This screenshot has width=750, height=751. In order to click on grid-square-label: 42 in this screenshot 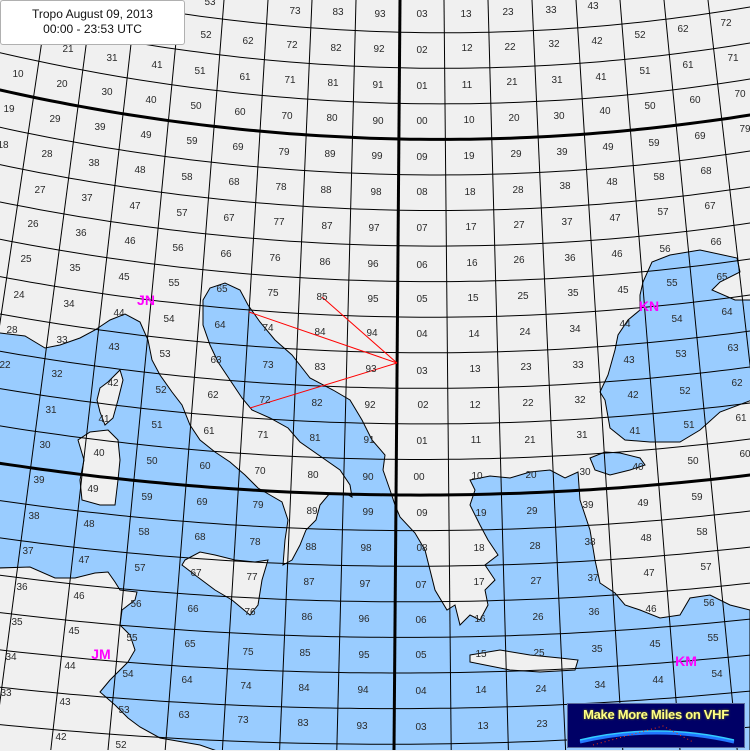, I will do `click(61, 737)`.